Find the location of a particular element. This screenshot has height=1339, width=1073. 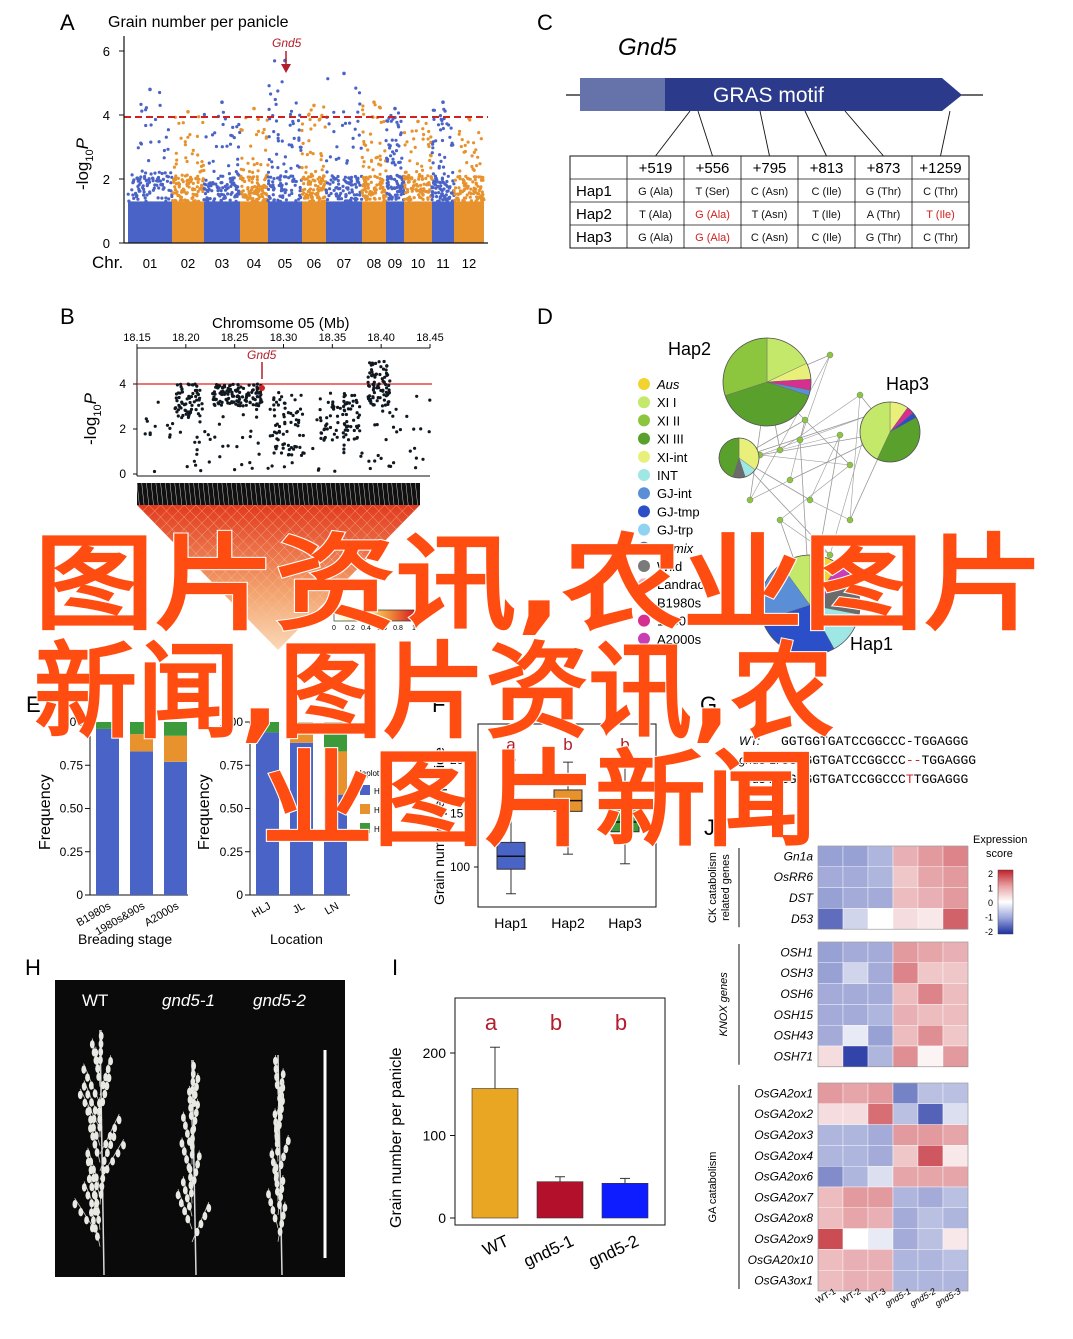

f-x-tick-label: LN is located at coordinates (332, 908).